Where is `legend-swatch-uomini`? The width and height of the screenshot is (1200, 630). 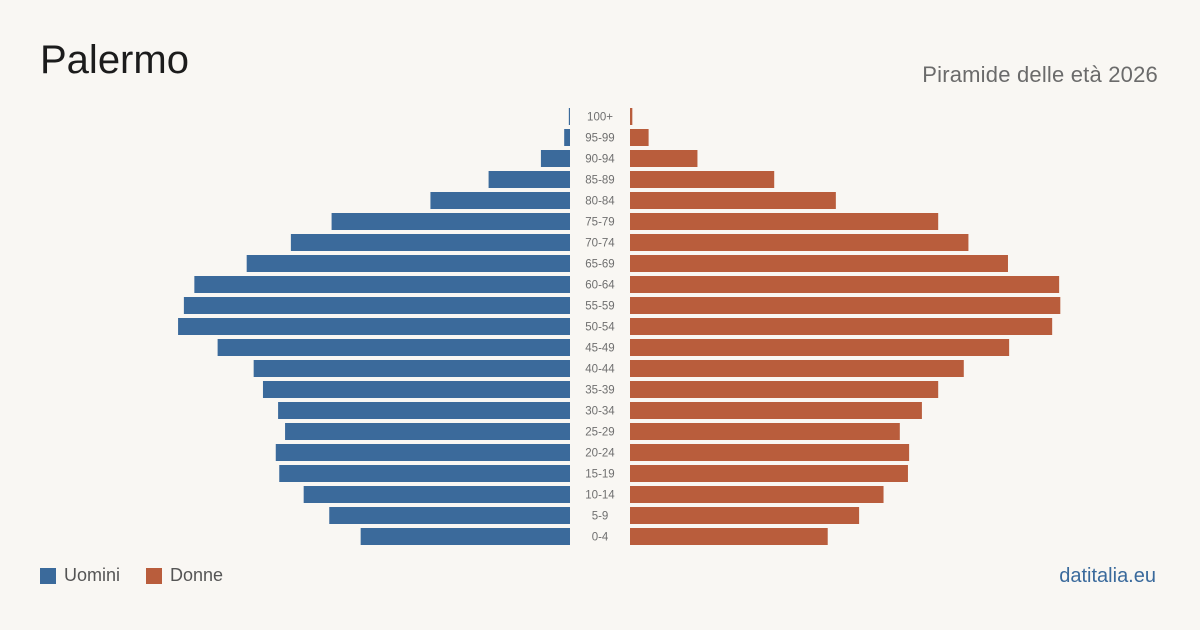 legend-swatch-uomini is located at coordinates (48, 575).